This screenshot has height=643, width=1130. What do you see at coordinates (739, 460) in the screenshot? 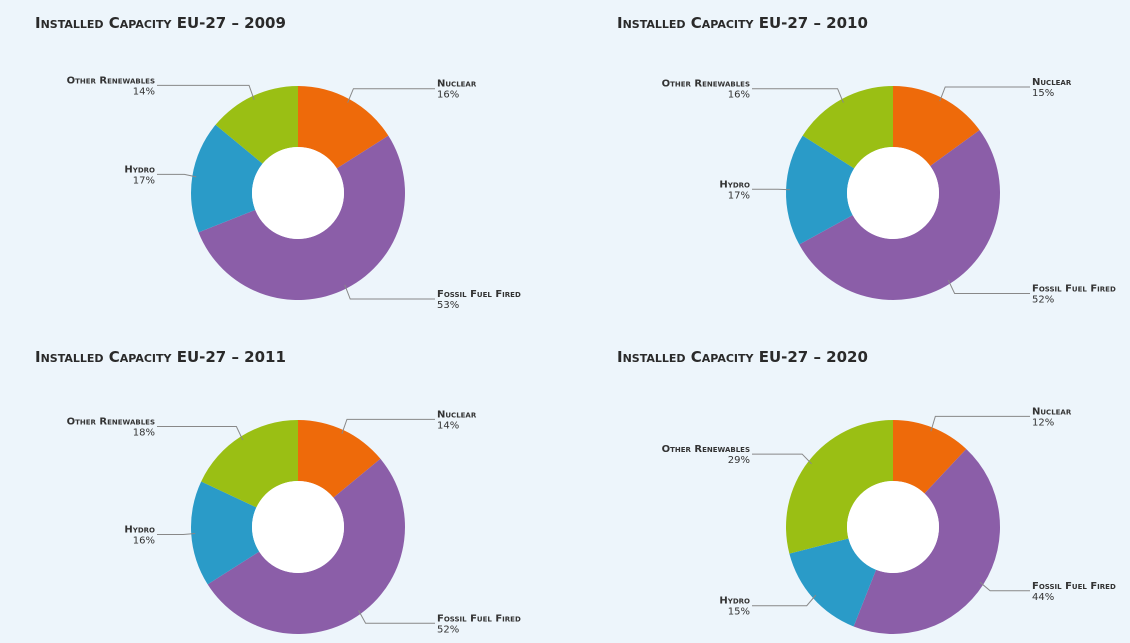
I see `slice-value: 29%` at bounding box center [739, 460].